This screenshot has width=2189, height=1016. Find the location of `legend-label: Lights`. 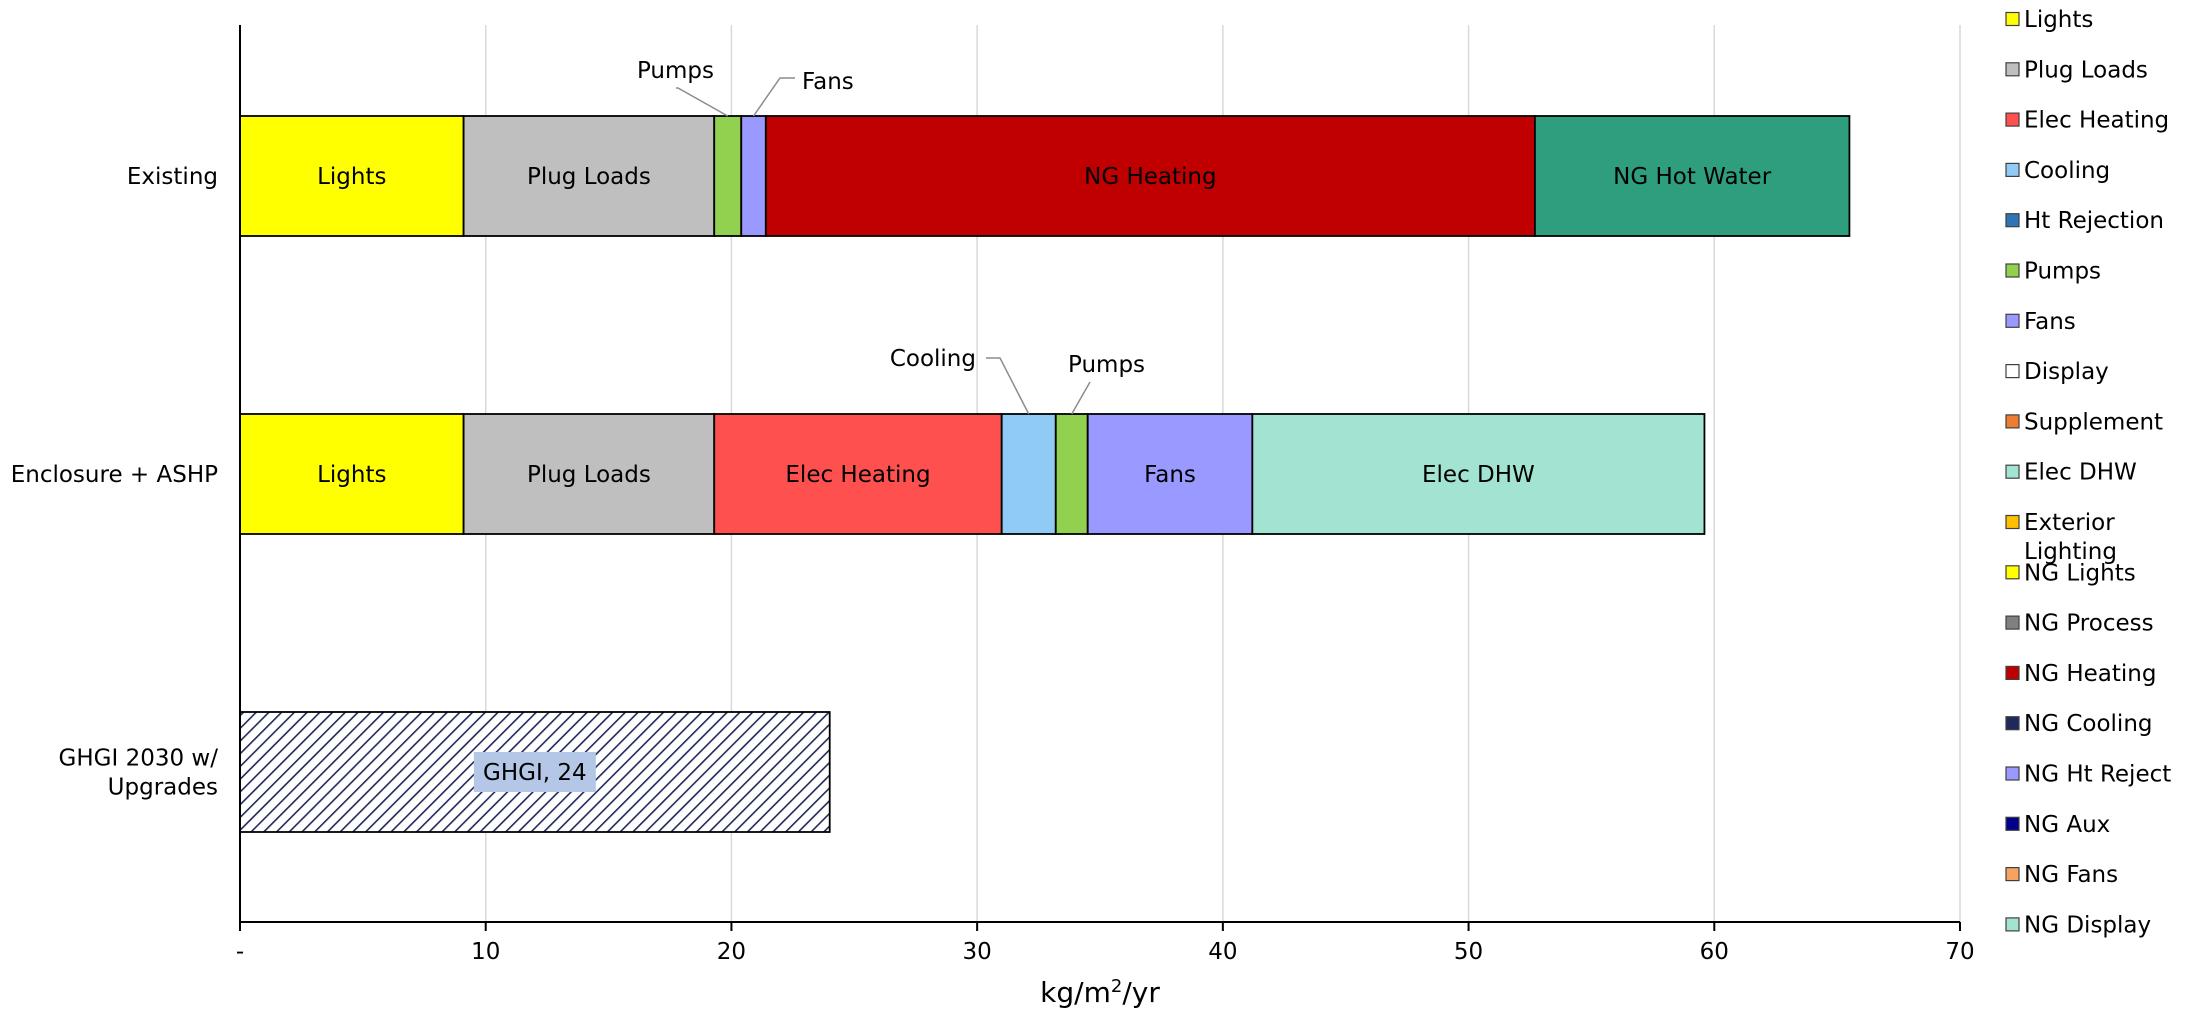

legend-label: Lights is located at coordinates (2058, 20).